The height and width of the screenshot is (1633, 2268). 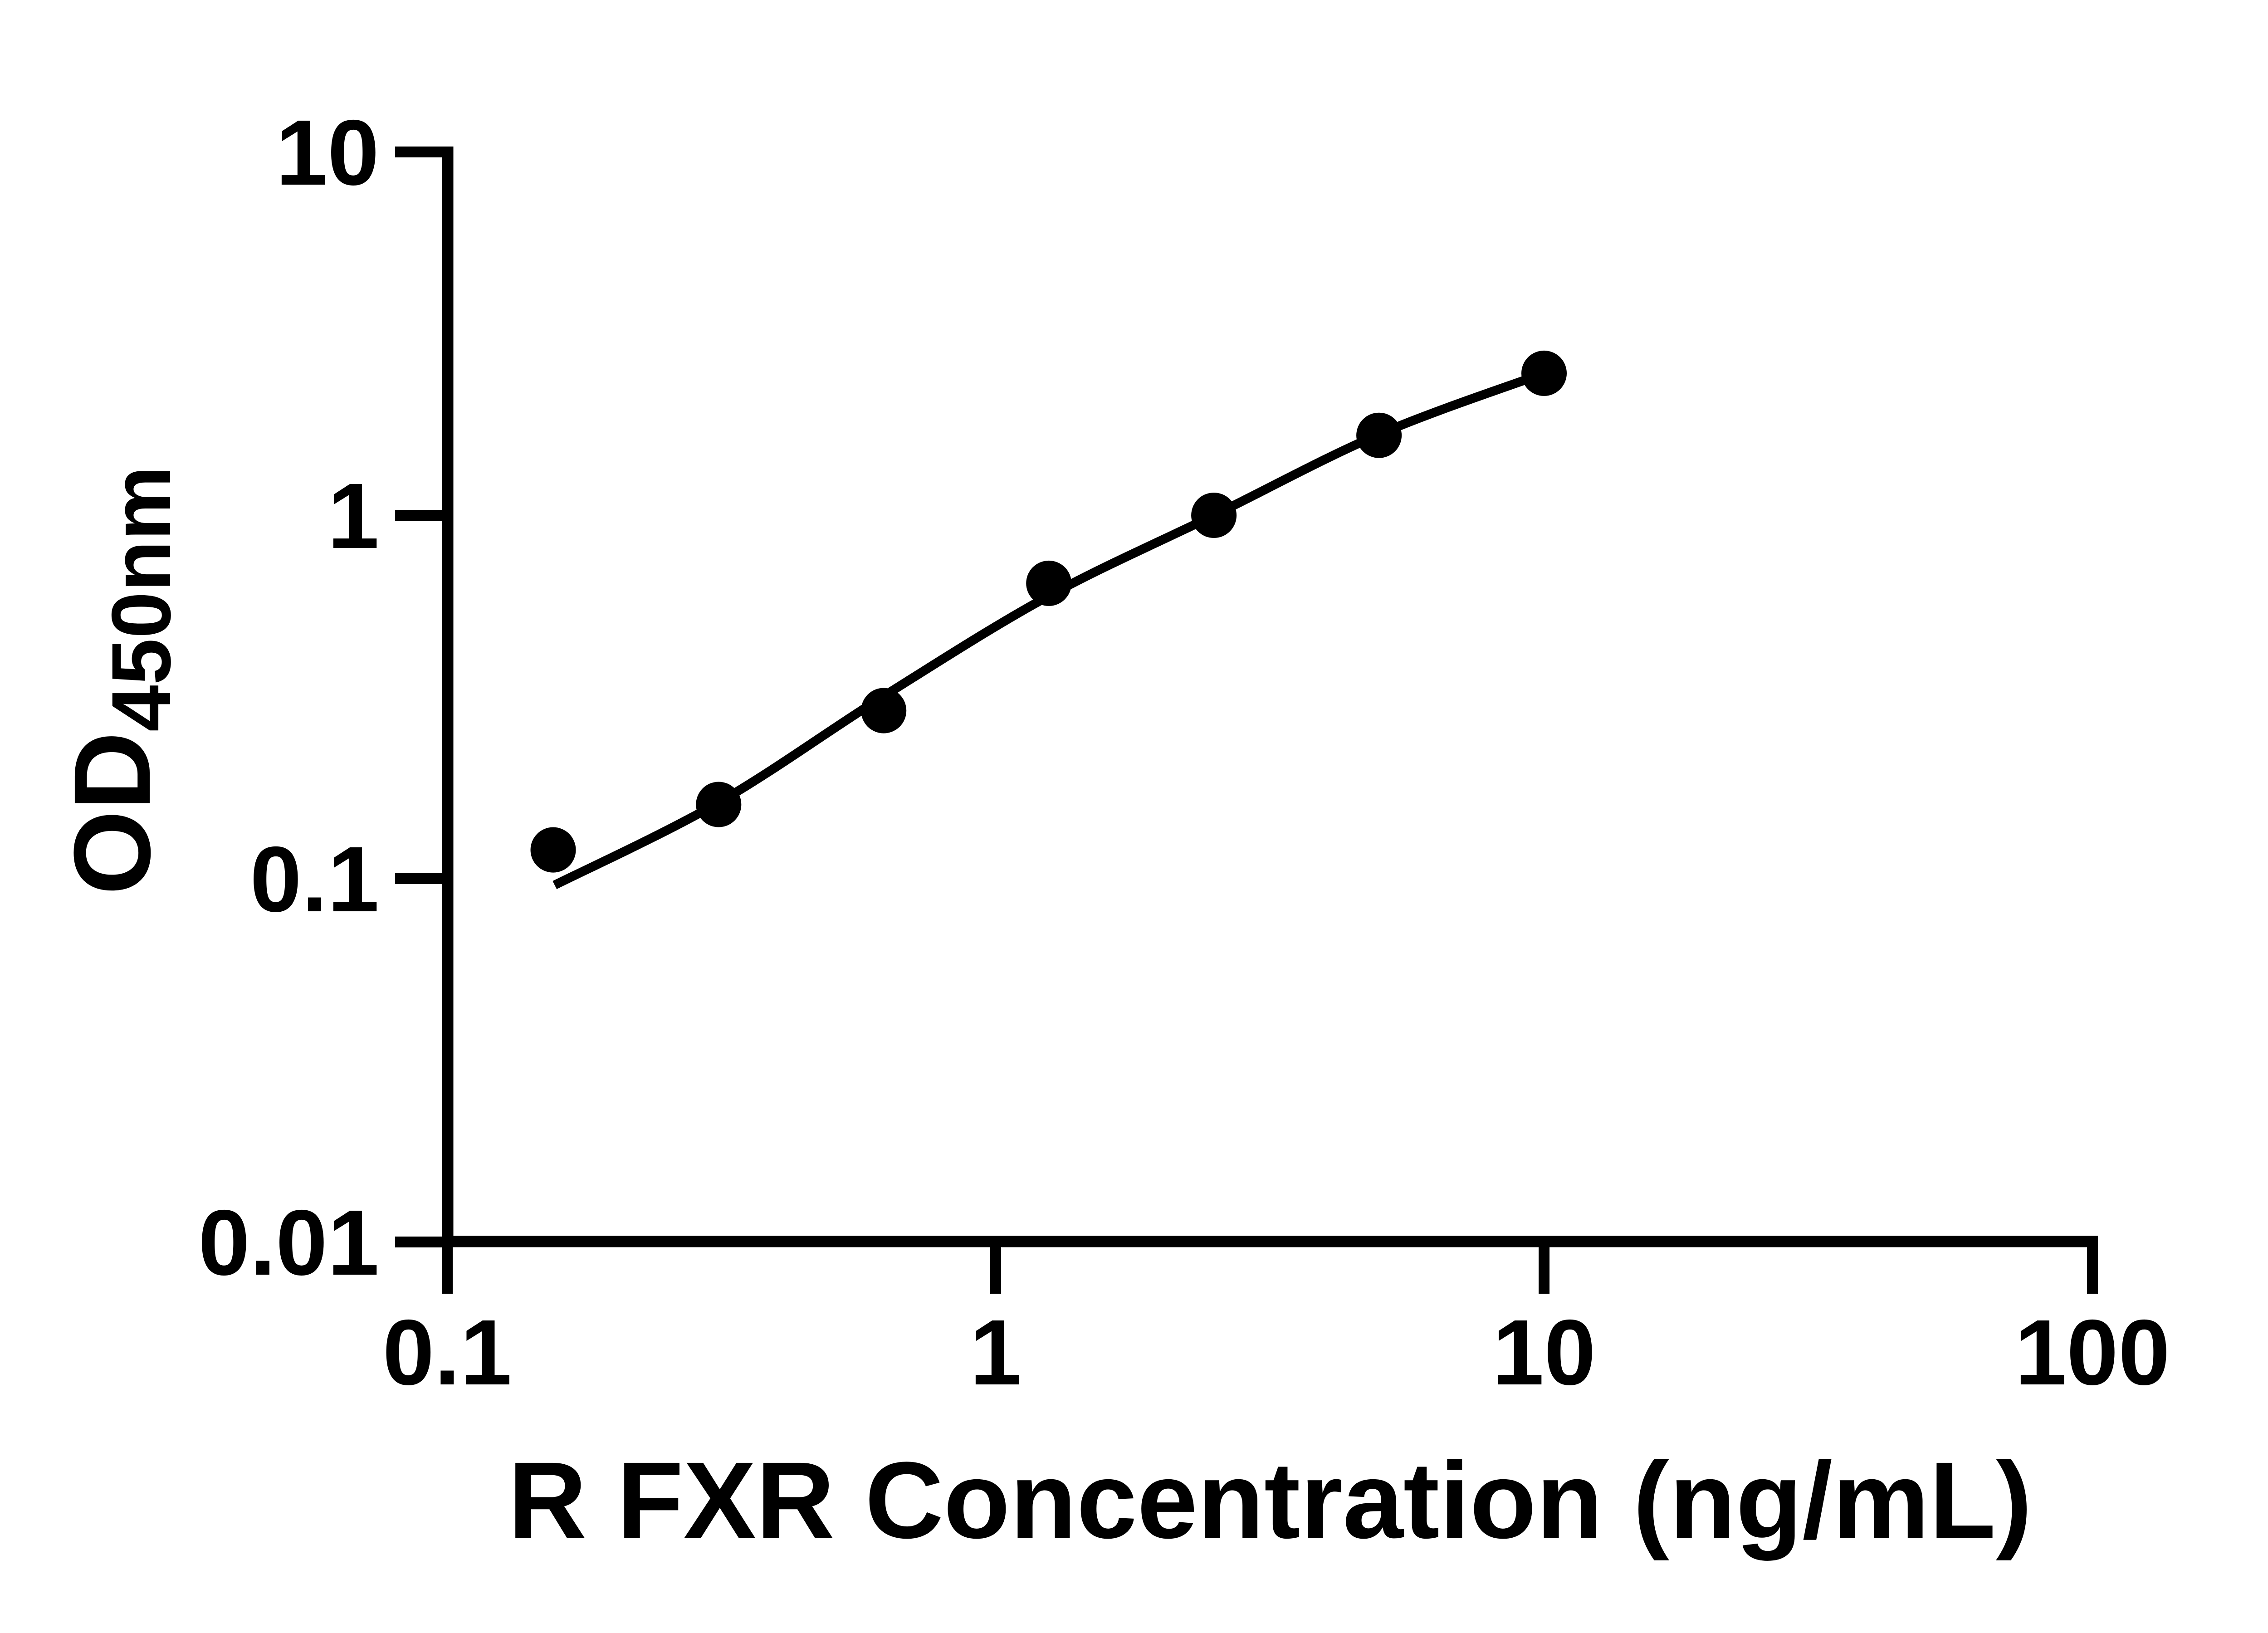 I want to click on x-tick-label: 1, so click(x=996, y=1352).